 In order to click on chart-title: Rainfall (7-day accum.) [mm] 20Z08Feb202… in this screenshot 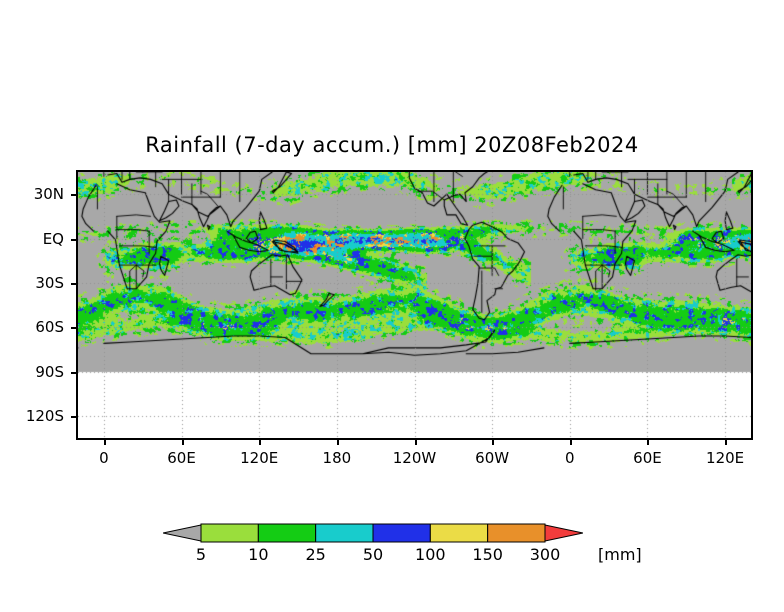, I will do `click(392, 145)`.